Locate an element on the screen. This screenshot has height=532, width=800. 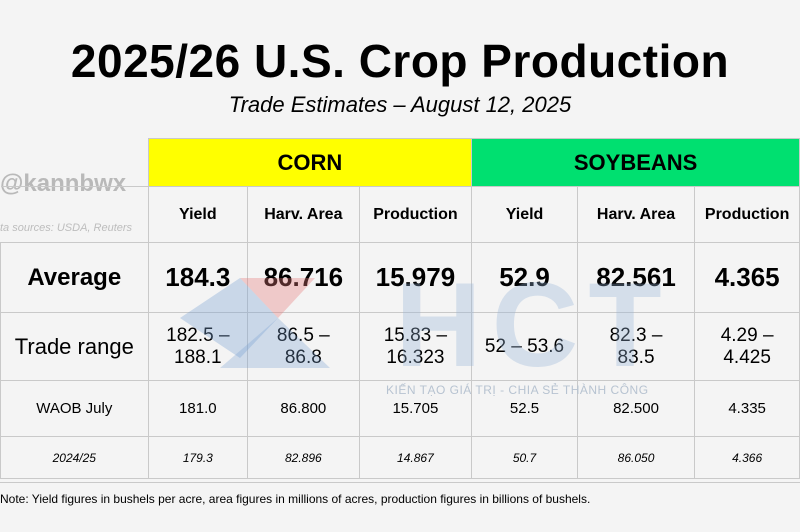
table-cell: 86.716 is located at coordinates (303, 277).